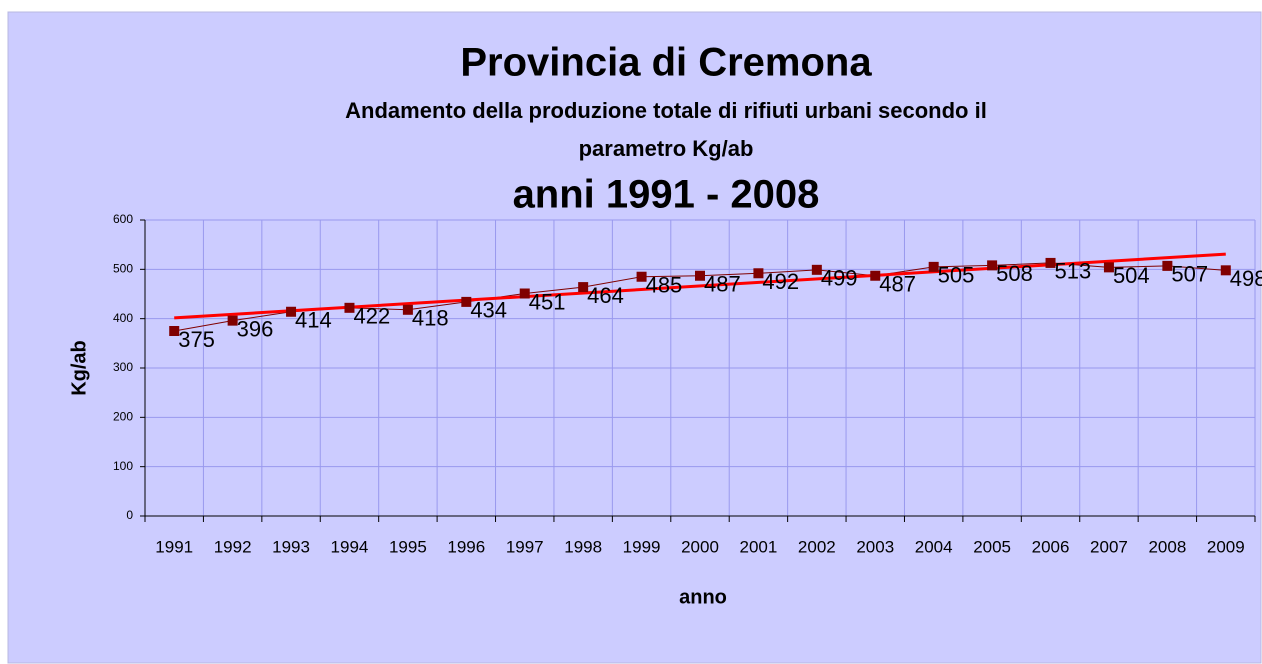  I want to click on x-tick-label: 2002, so click(817, 546).